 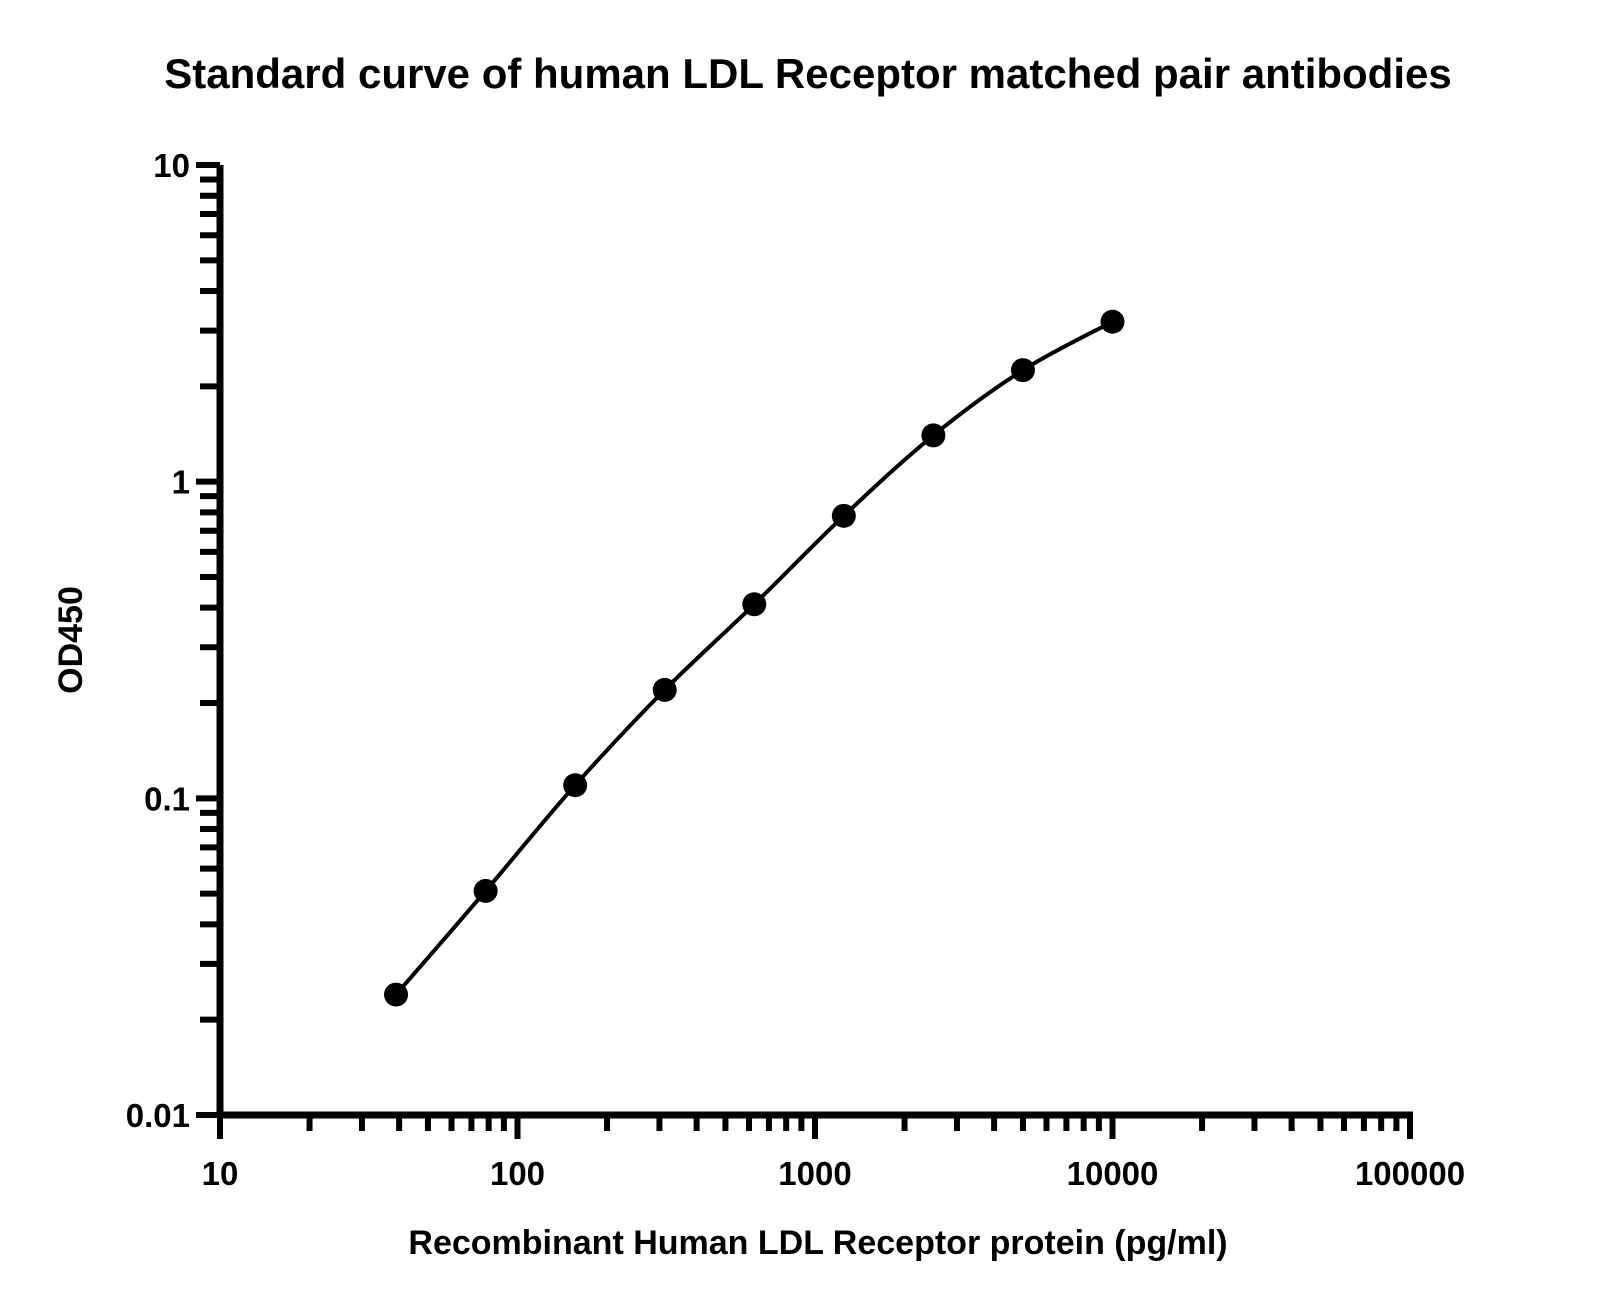 What do you see at coordinates (171, 165) in the screenshot?
I see `y-tick-label: 10` at bounding box center [171, 165].